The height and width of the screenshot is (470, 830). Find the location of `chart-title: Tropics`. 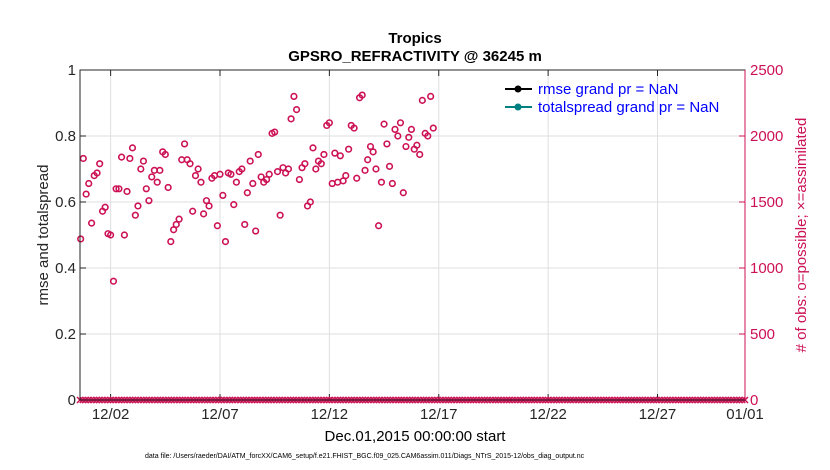

chart-title: Tropics is located at coordinates (414, 38).